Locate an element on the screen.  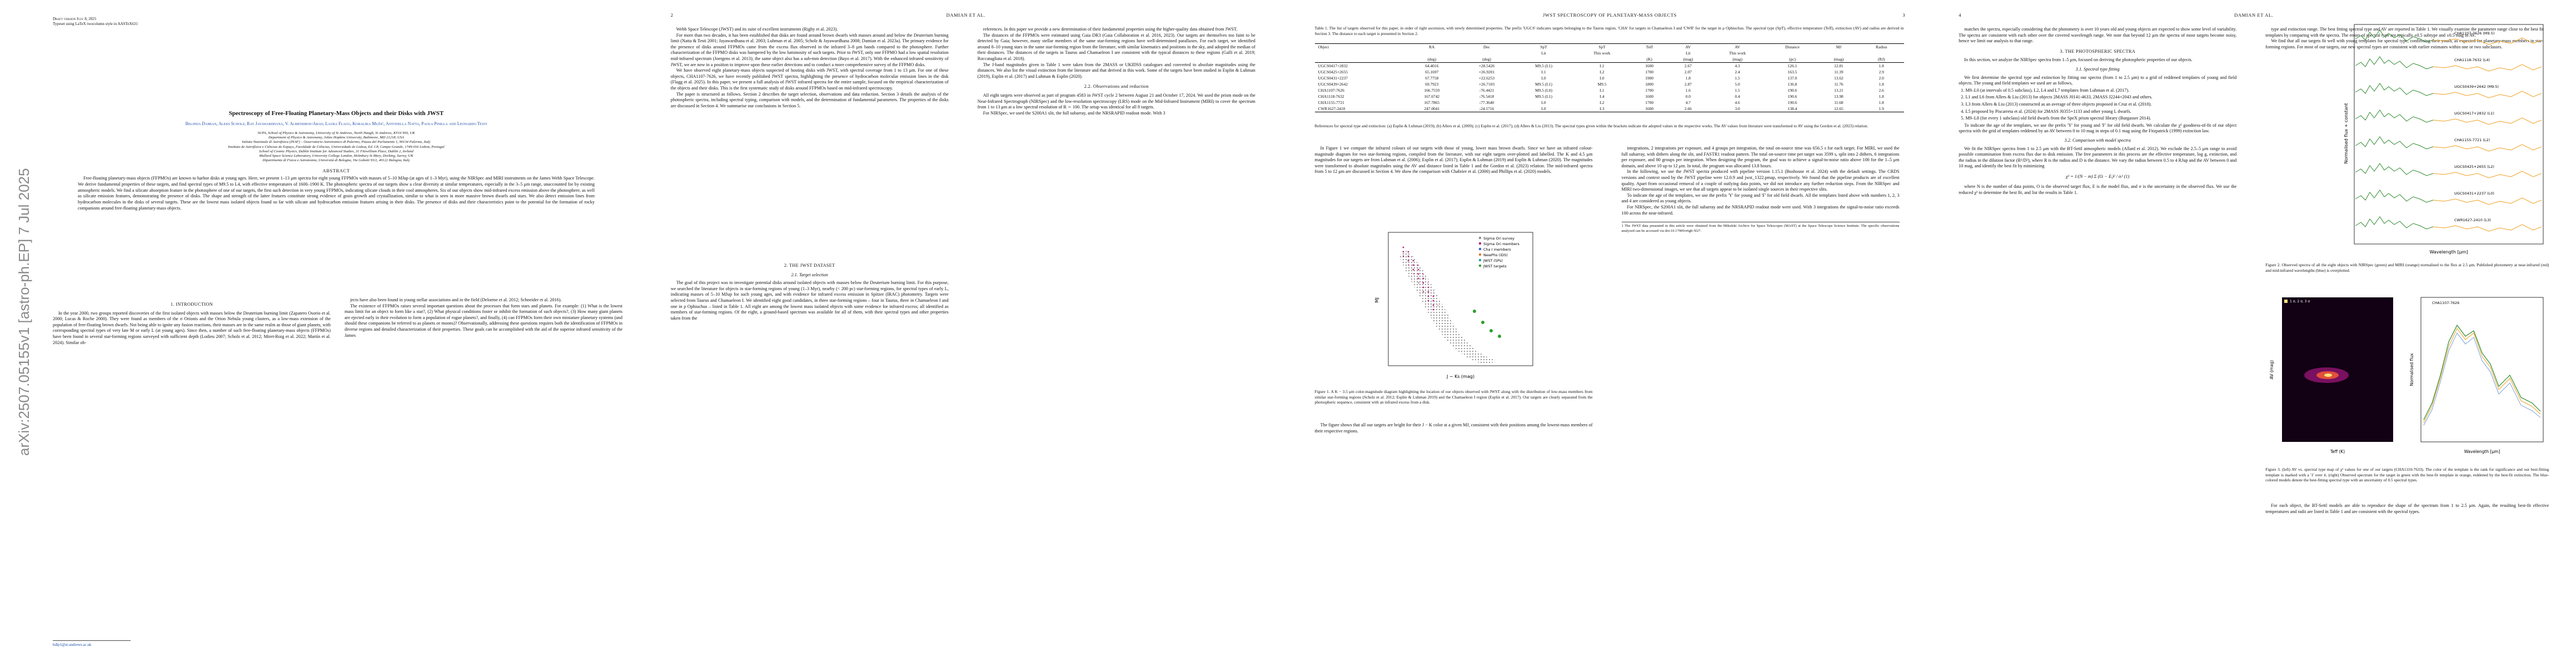
section-heading: 2.2. Observations and reduction is located at coordinates (1116, 86).